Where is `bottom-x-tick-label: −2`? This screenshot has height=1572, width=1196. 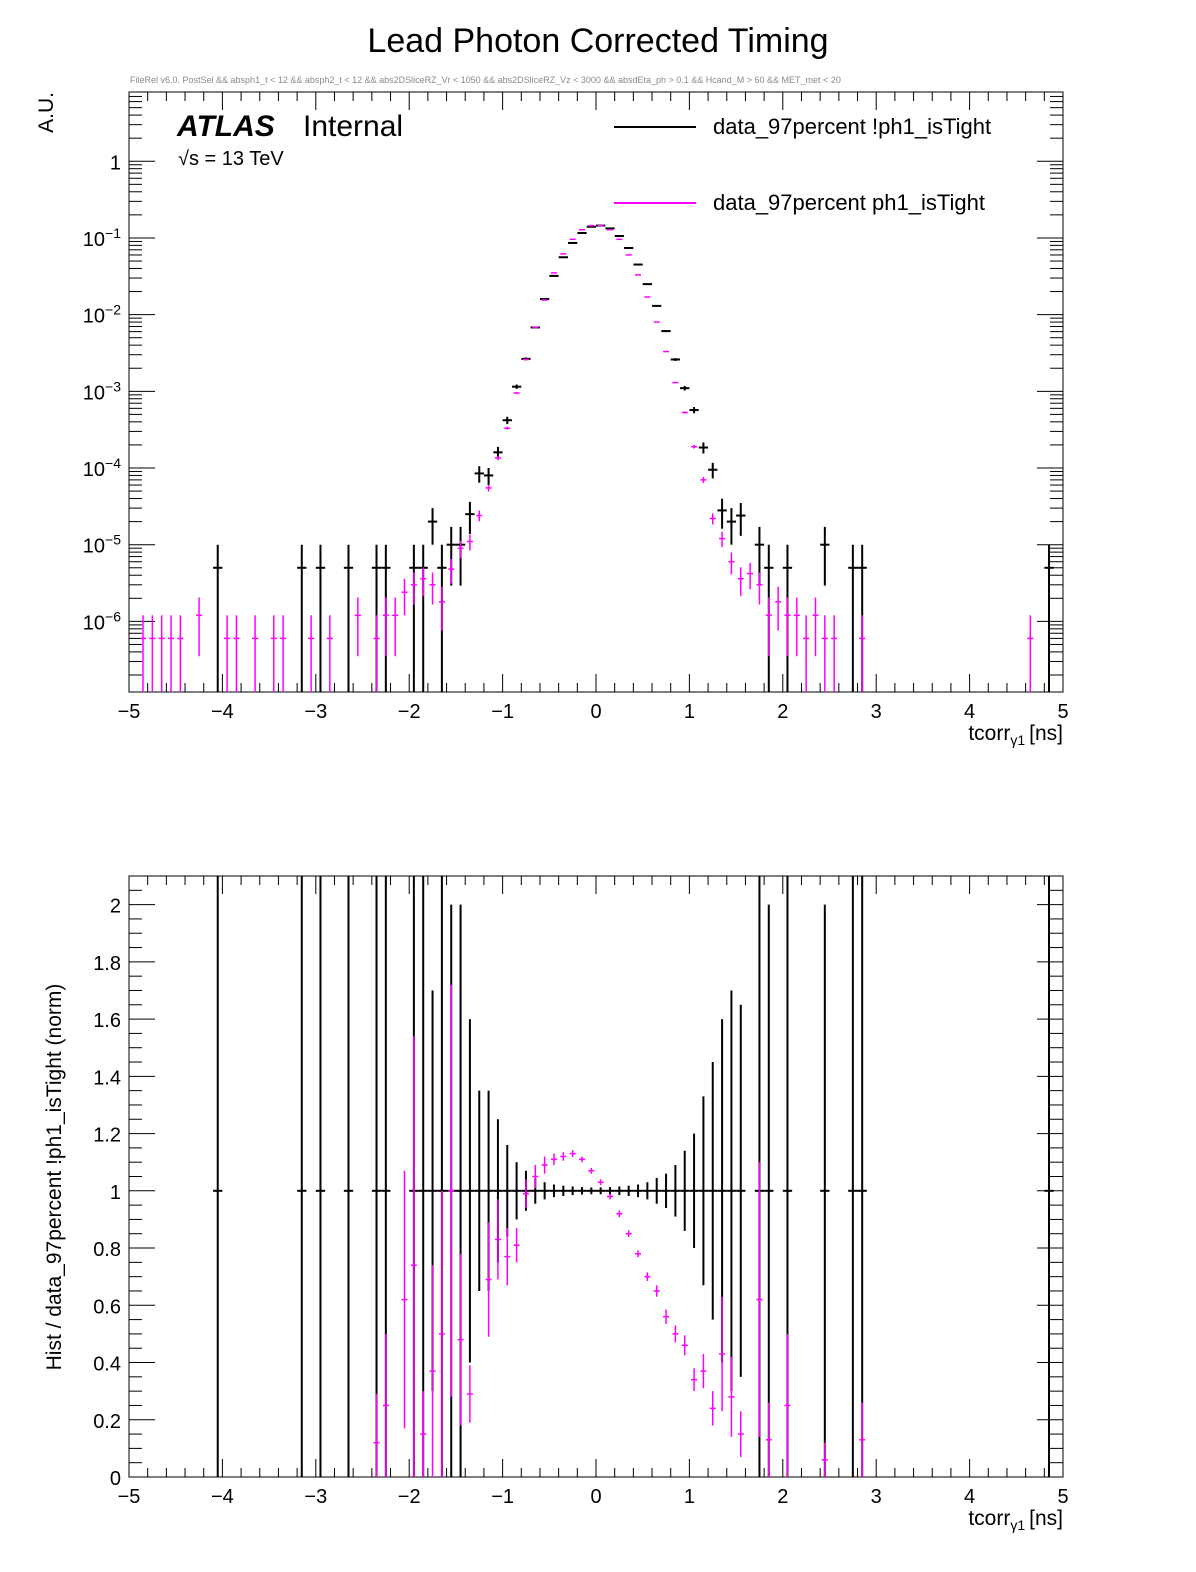 bottom-x-tick-label: −2 is located at coordinates (409, 1497).